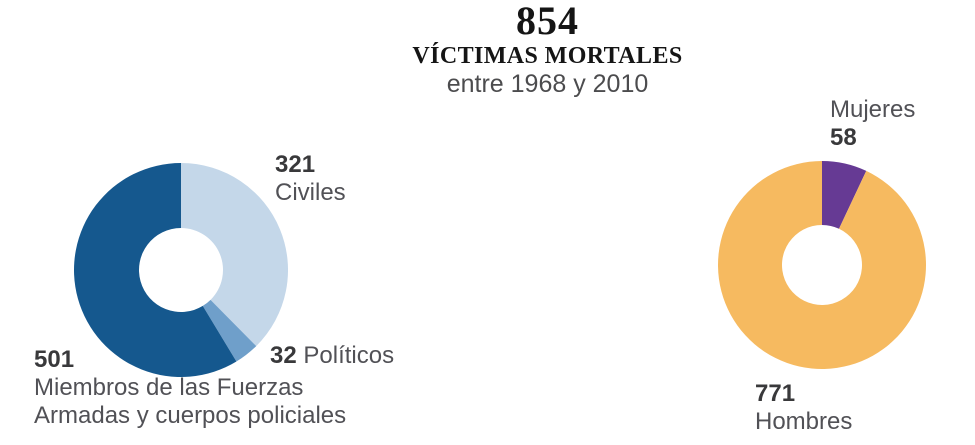 The width and height of the screenshot is (975, 445). I want to click on donut-chart-victims-by-group, so click(181, 270).